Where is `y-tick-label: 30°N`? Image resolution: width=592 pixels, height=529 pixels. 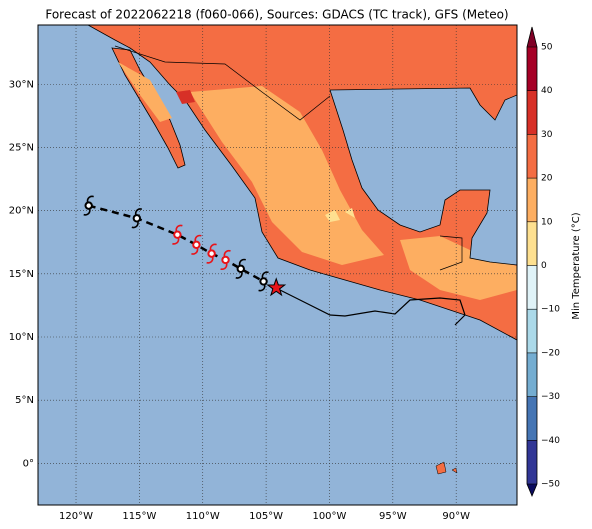
y-tick-label: 30°N is located at coordinates (21, 84).